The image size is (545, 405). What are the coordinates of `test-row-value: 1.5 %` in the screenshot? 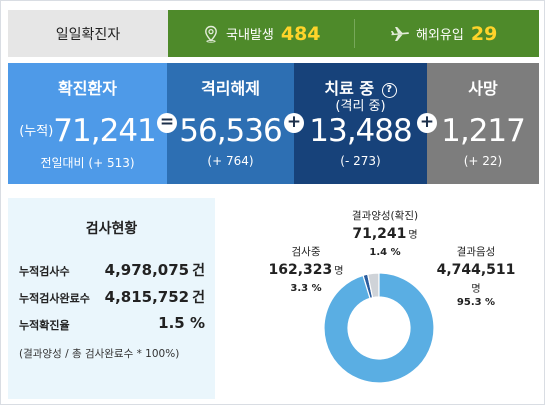 It's located at (181, 323).